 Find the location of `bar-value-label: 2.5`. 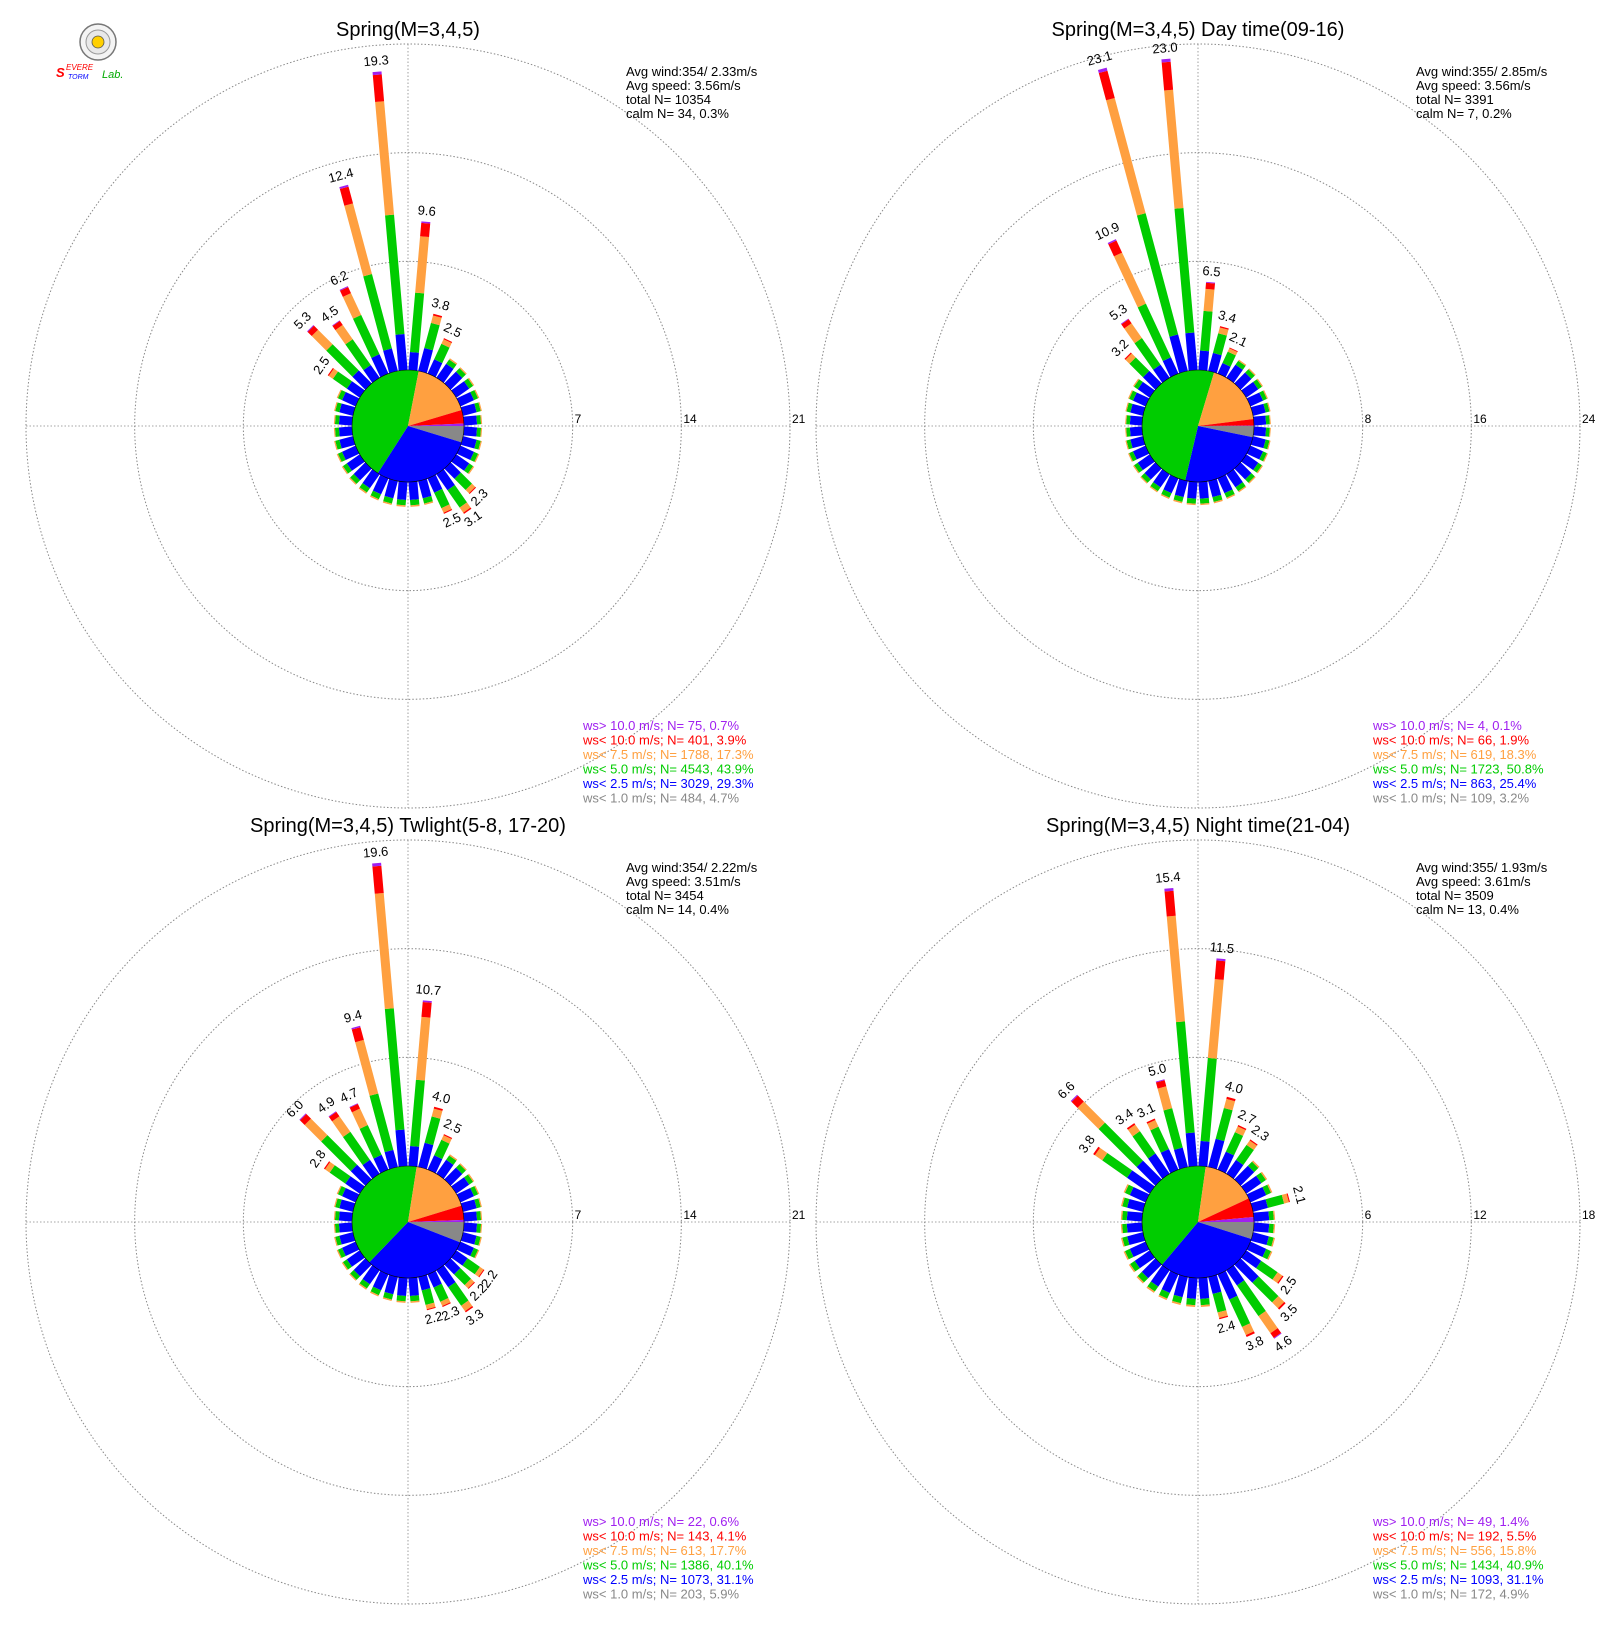

bar-value-label: 2.5 is located at coordinates (452, 329).